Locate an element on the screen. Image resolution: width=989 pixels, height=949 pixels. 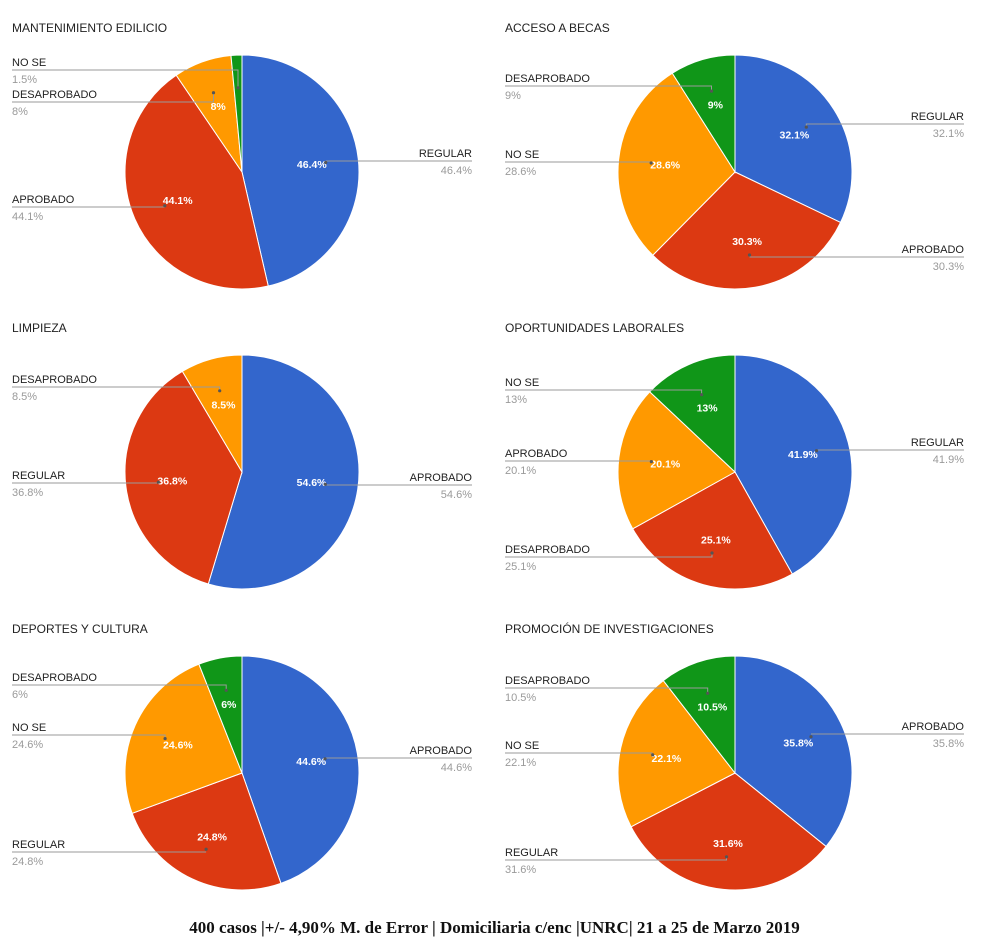
slice-value-label: 20.1% is located at coordinates (665, 464).